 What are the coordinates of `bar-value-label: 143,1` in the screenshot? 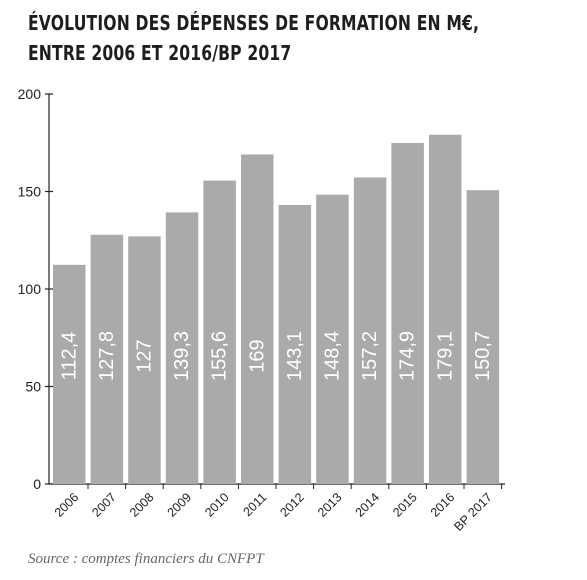 It's located at (295, 356).